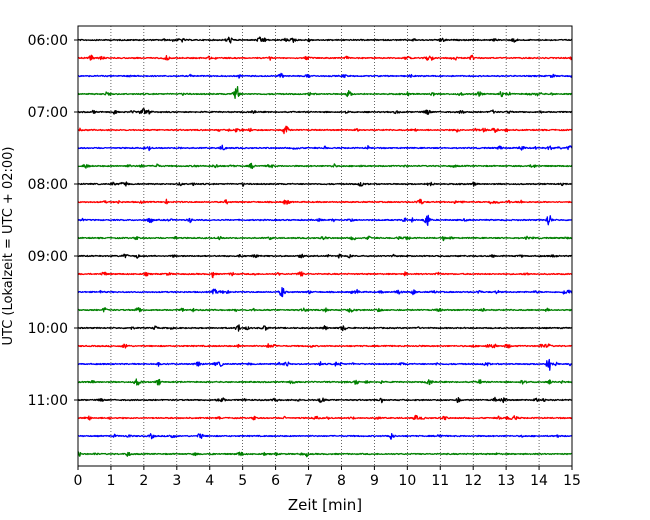  Describe the element at coordinates (48, 329) in the screenshot. I see `y-tick-label: 10:00` at that location.